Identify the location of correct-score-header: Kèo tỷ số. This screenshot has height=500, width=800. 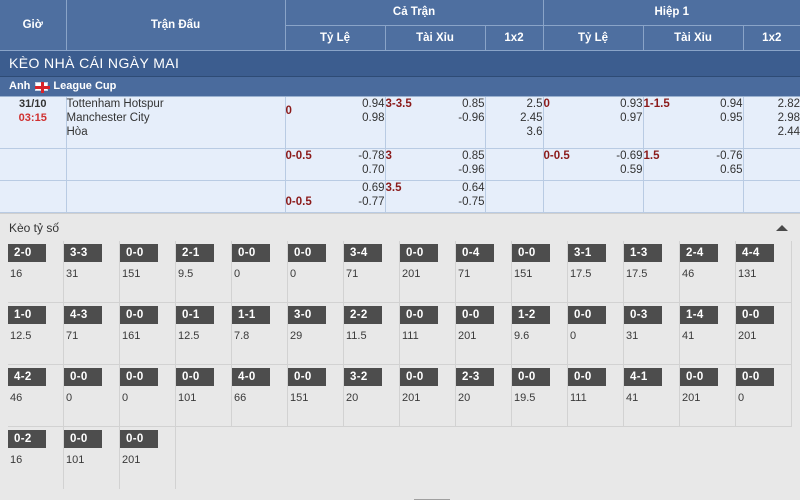
(400, 227).